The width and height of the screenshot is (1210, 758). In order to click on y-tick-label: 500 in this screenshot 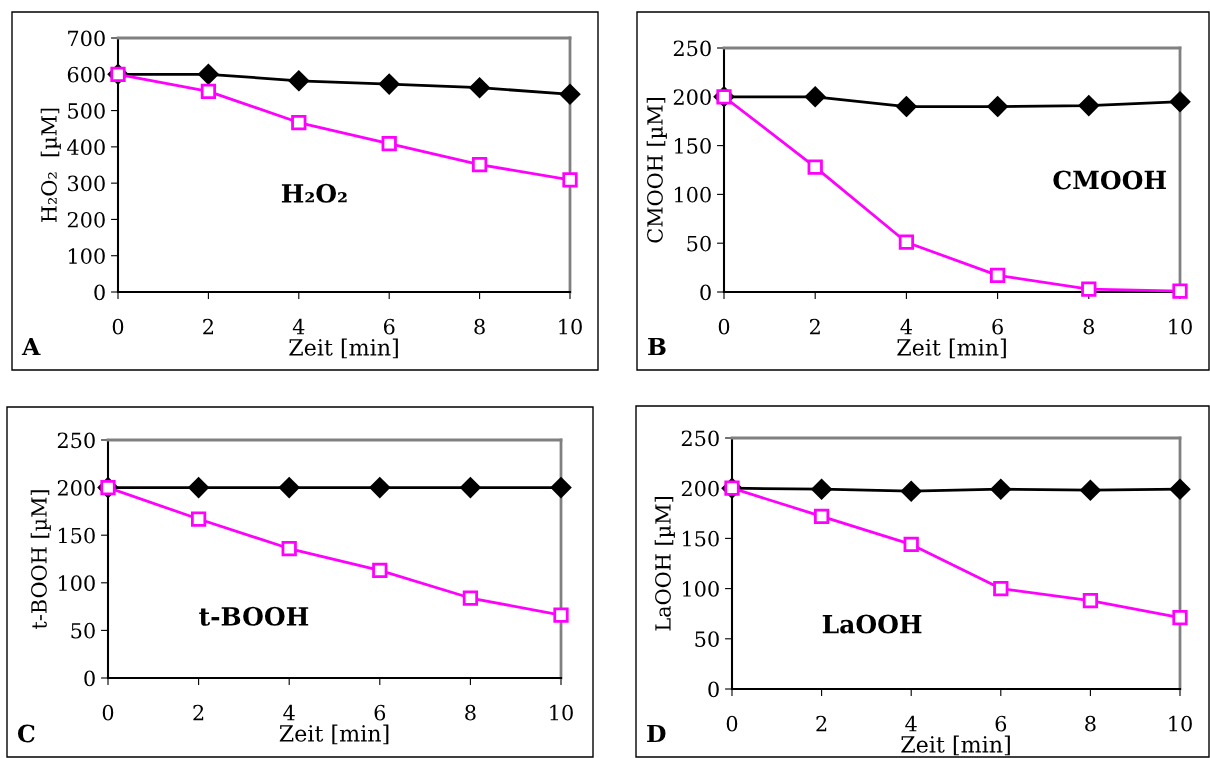, I will do `click(86, 111)`.